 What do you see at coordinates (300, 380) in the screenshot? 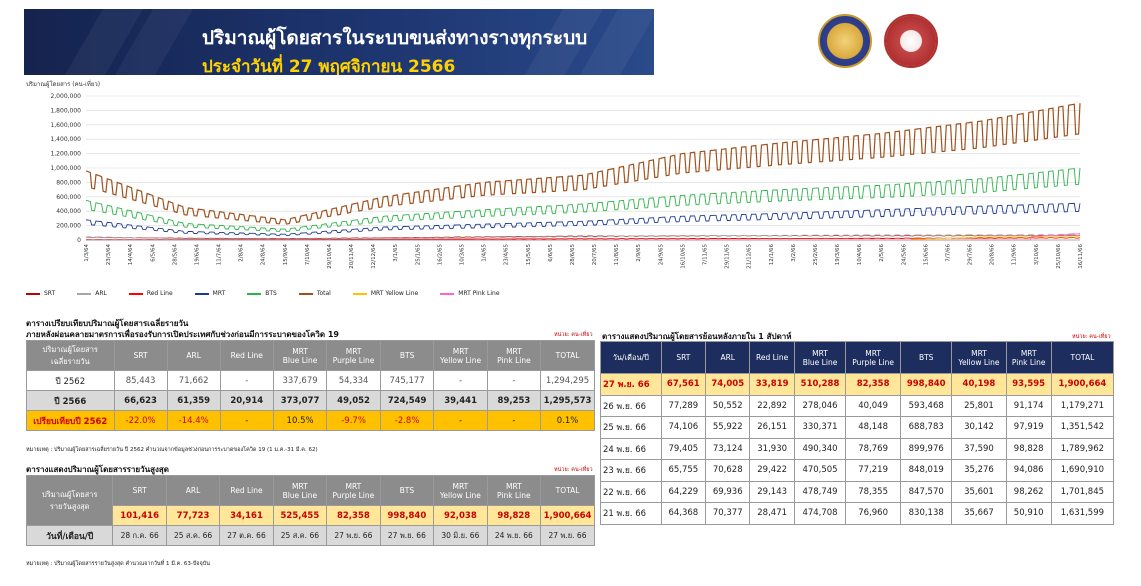
I see `table-cell: 337,679` at bounding box center [300, 380].